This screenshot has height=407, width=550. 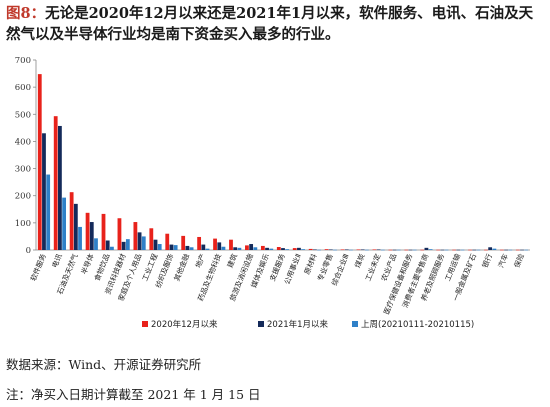 What do you see at coordinates (23, 224) in the screenshot?
I see `y-tick-label: 100` at bounding box center [23, 224].